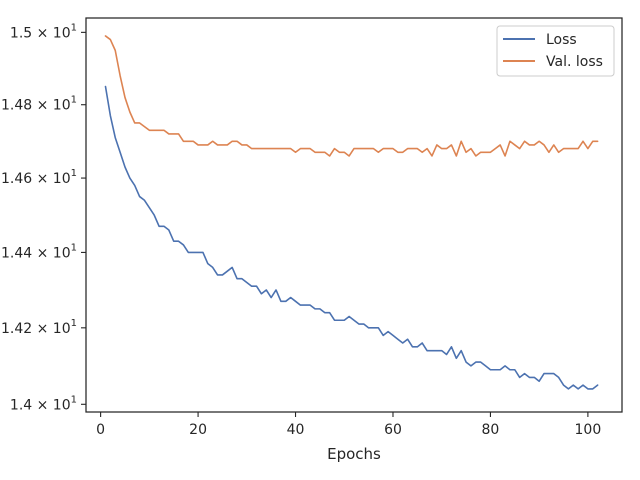  I want to click on y-tick-label: 1.44 × 10¹, so click(39, 251).